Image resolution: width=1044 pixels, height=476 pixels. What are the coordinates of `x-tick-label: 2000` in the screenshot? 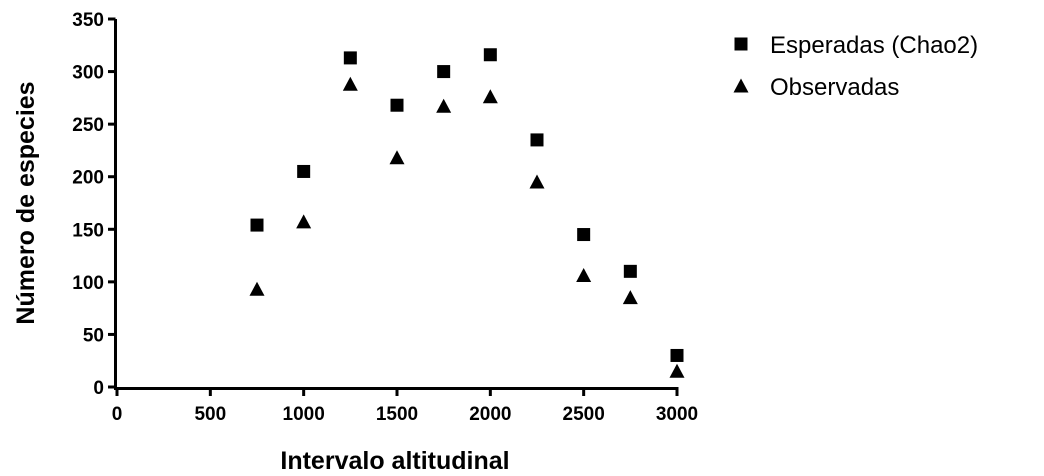 It's located at (490, 414).